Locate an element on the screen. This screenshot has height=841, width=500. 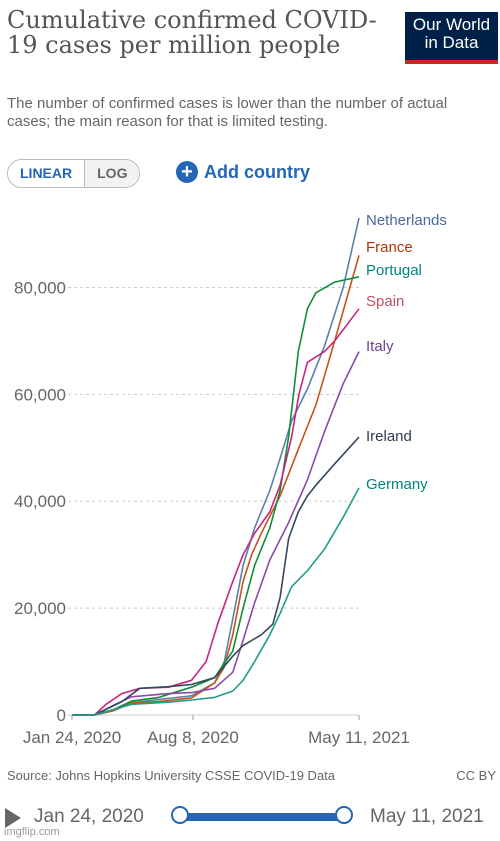
y-tick-label: 40,000 is located at coordinates (40, 501).